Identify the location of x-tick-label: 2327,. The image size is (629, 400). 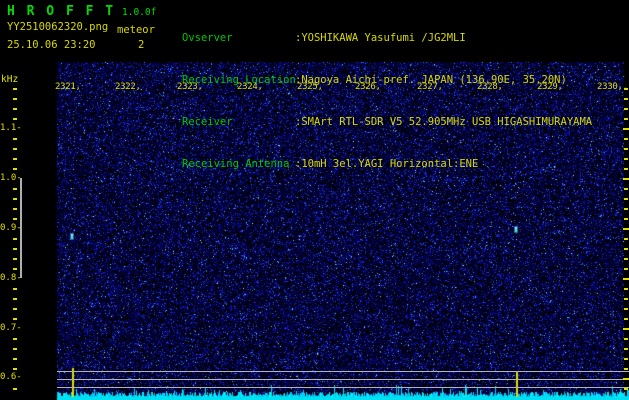
(430, 87).